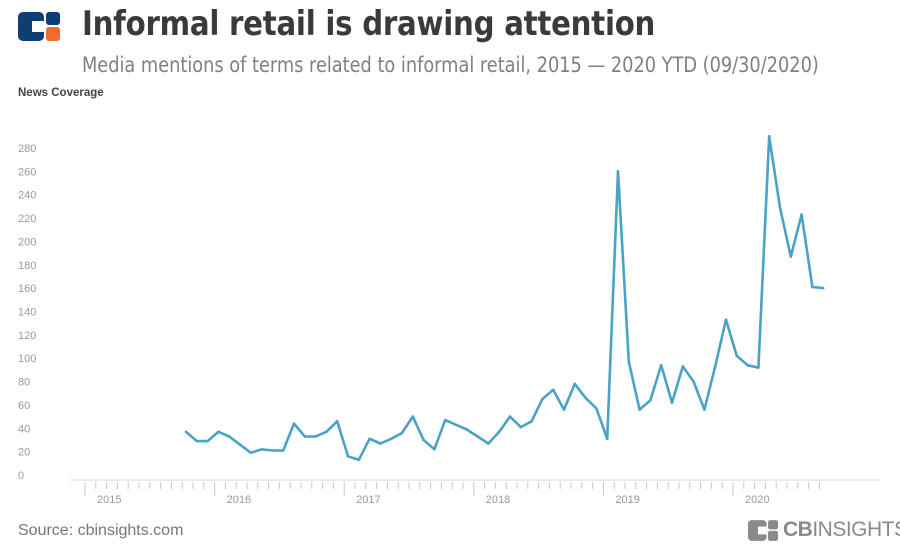  What do you see at coordinates (856, 529) in the screenshot?
I see `brand-rest: INSIGHTS` at bounding box center [856, 529].